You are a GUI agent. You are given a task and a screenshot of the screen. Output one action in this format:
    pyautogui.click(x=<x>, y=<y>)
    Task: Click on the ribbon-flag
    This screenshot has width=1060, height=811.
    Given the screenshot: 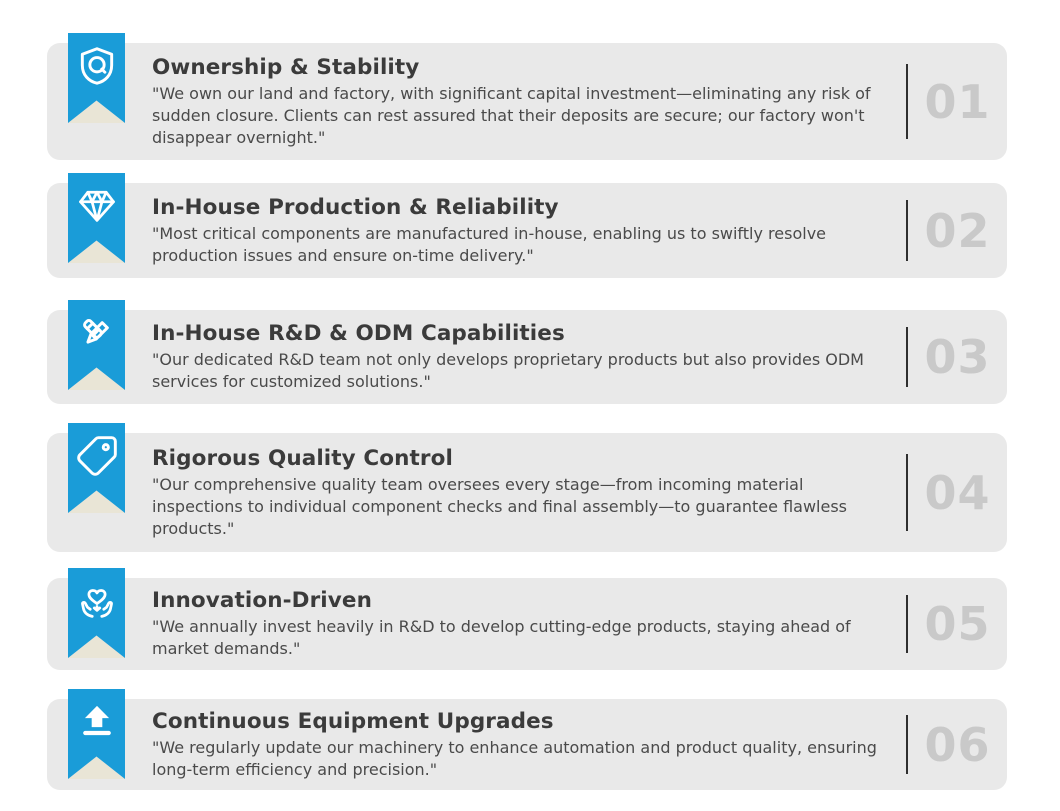 What is the action you would take?
    pyautogui.click(x=96, y=78)
    